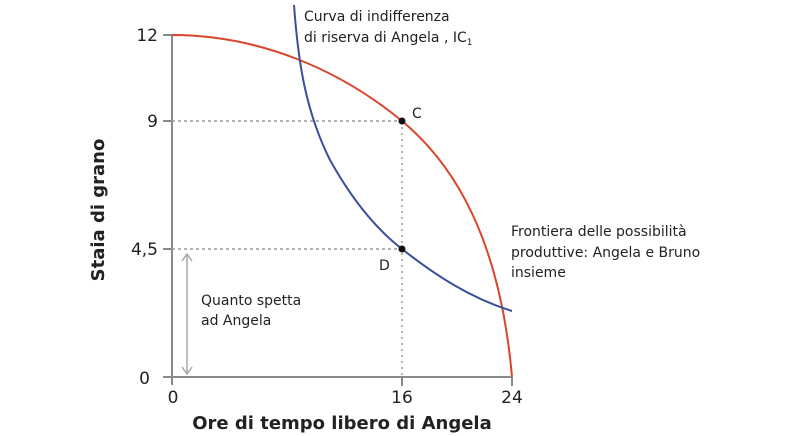 This screenshot has height=436, width=810. What do you see at coordinates (173, 398) in the screenshot?
I see `x-tick-label: 0` at bounding box center [173, 398].